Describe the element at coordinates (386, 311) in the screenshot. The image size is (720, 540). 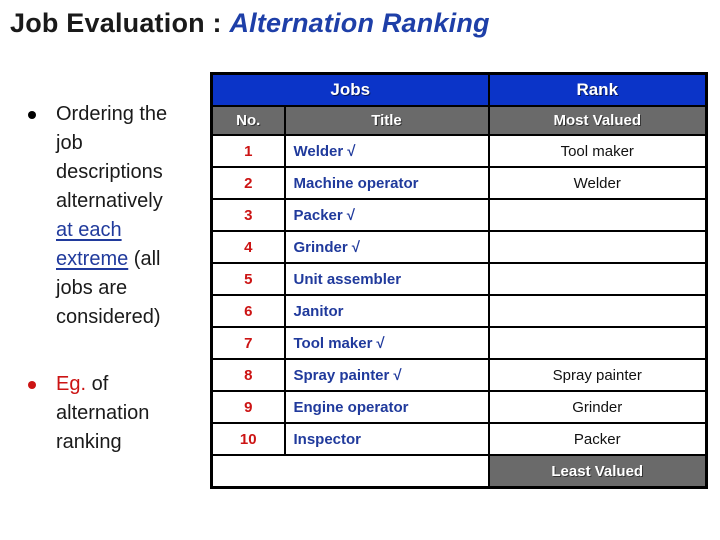
I see `job-title-cell: Janitor` at that location.